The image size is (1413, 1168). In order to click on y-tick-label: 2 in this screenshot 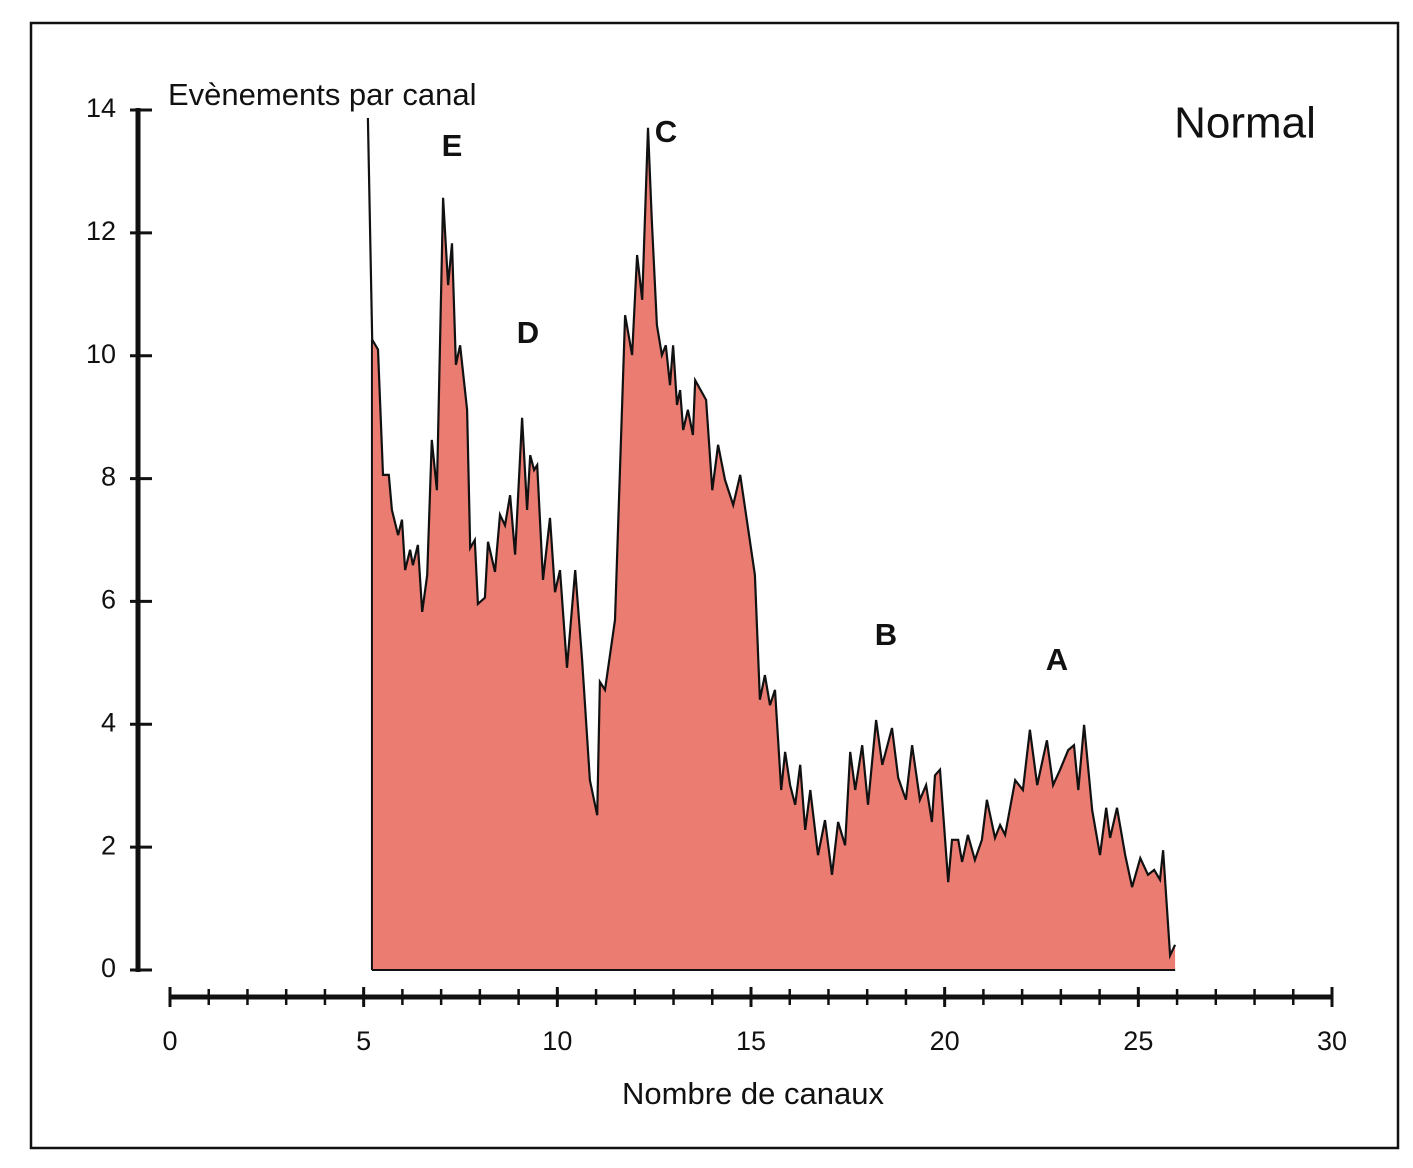, I will do `click(108, 845)`.